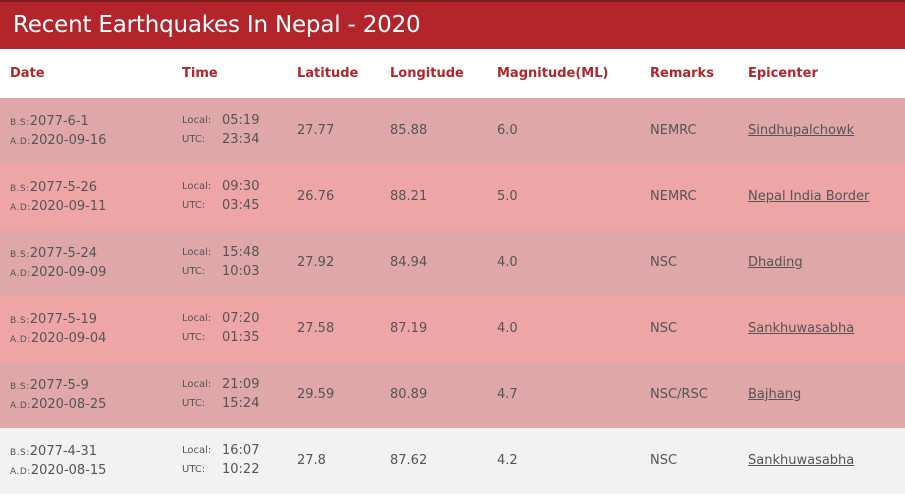 This screenshot has width=905, height=495. Describe the element at coordinates (200, 73) in the screenshot. I see `column-header-time: Time` at that location.